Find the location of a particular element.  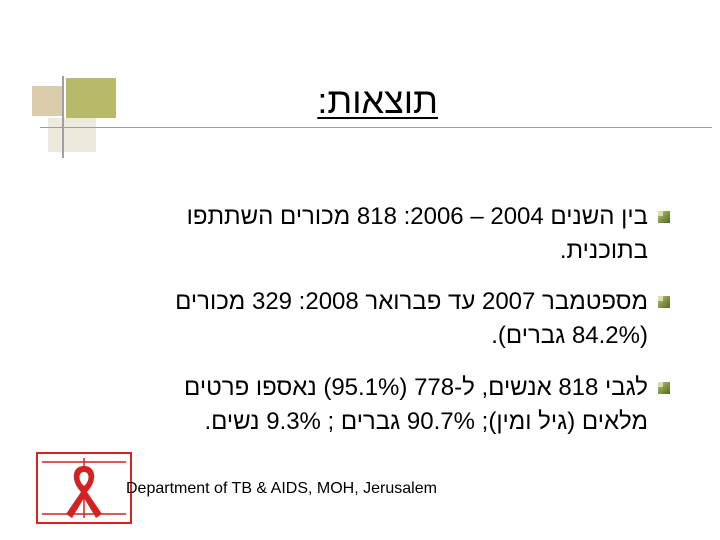

aids-ribbon-logo is located at coordinates (84, 488).